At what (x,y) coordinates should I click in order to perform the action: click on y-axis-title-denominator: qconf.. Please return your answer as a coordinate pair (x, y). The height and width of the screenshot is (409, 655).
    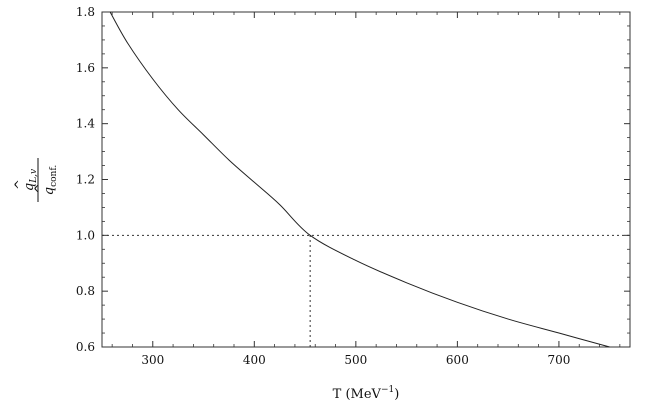
    Looking at the image, I should click on (50, 180).